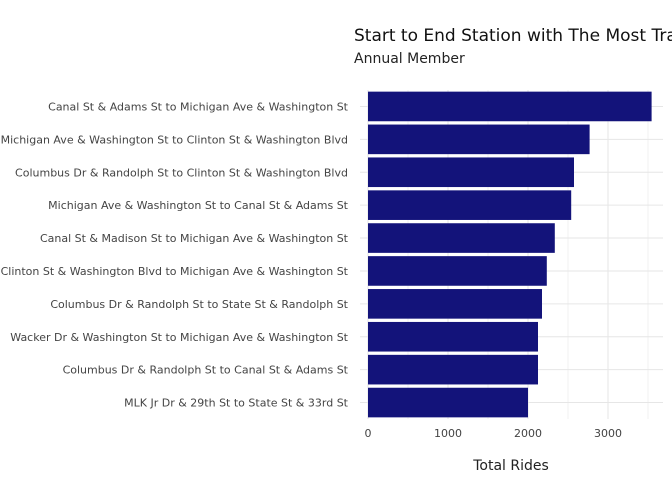 The image size is (672, 480). I want to click on chart-subtitle: Annual Member, so click(409, 59).